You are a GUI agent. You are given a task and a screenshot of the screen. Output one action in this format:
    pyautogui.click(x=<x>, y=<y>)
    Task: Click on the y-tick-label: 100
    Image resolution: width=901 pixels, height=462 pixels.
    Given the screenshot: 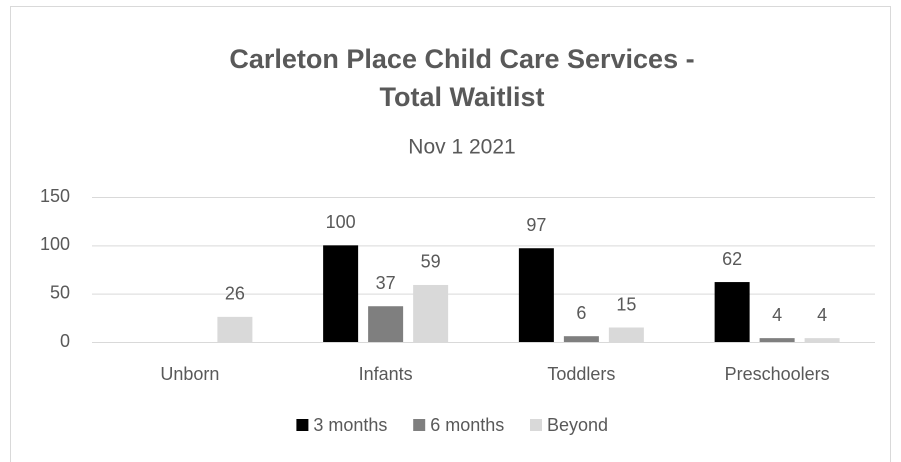 What is the action you would take?
    pyautogui.click(x=55, y=244)
    